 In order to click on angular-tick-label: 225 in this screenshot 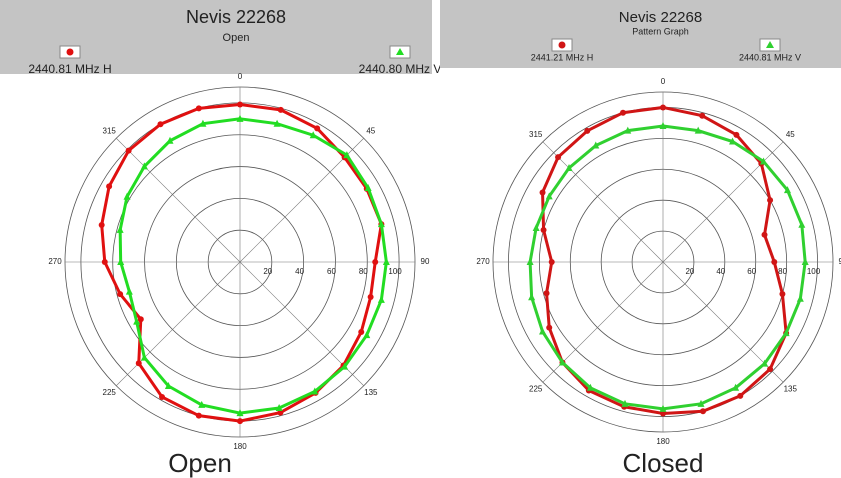, I will do `click(110, 392)`.